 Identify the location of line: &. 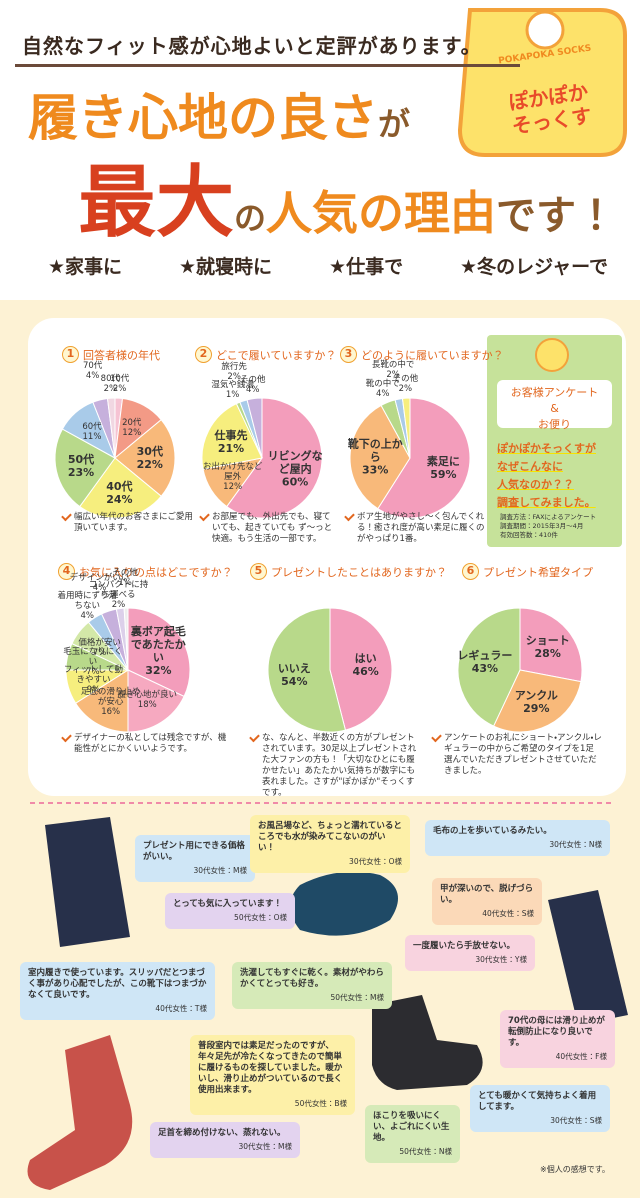
(554, 408).